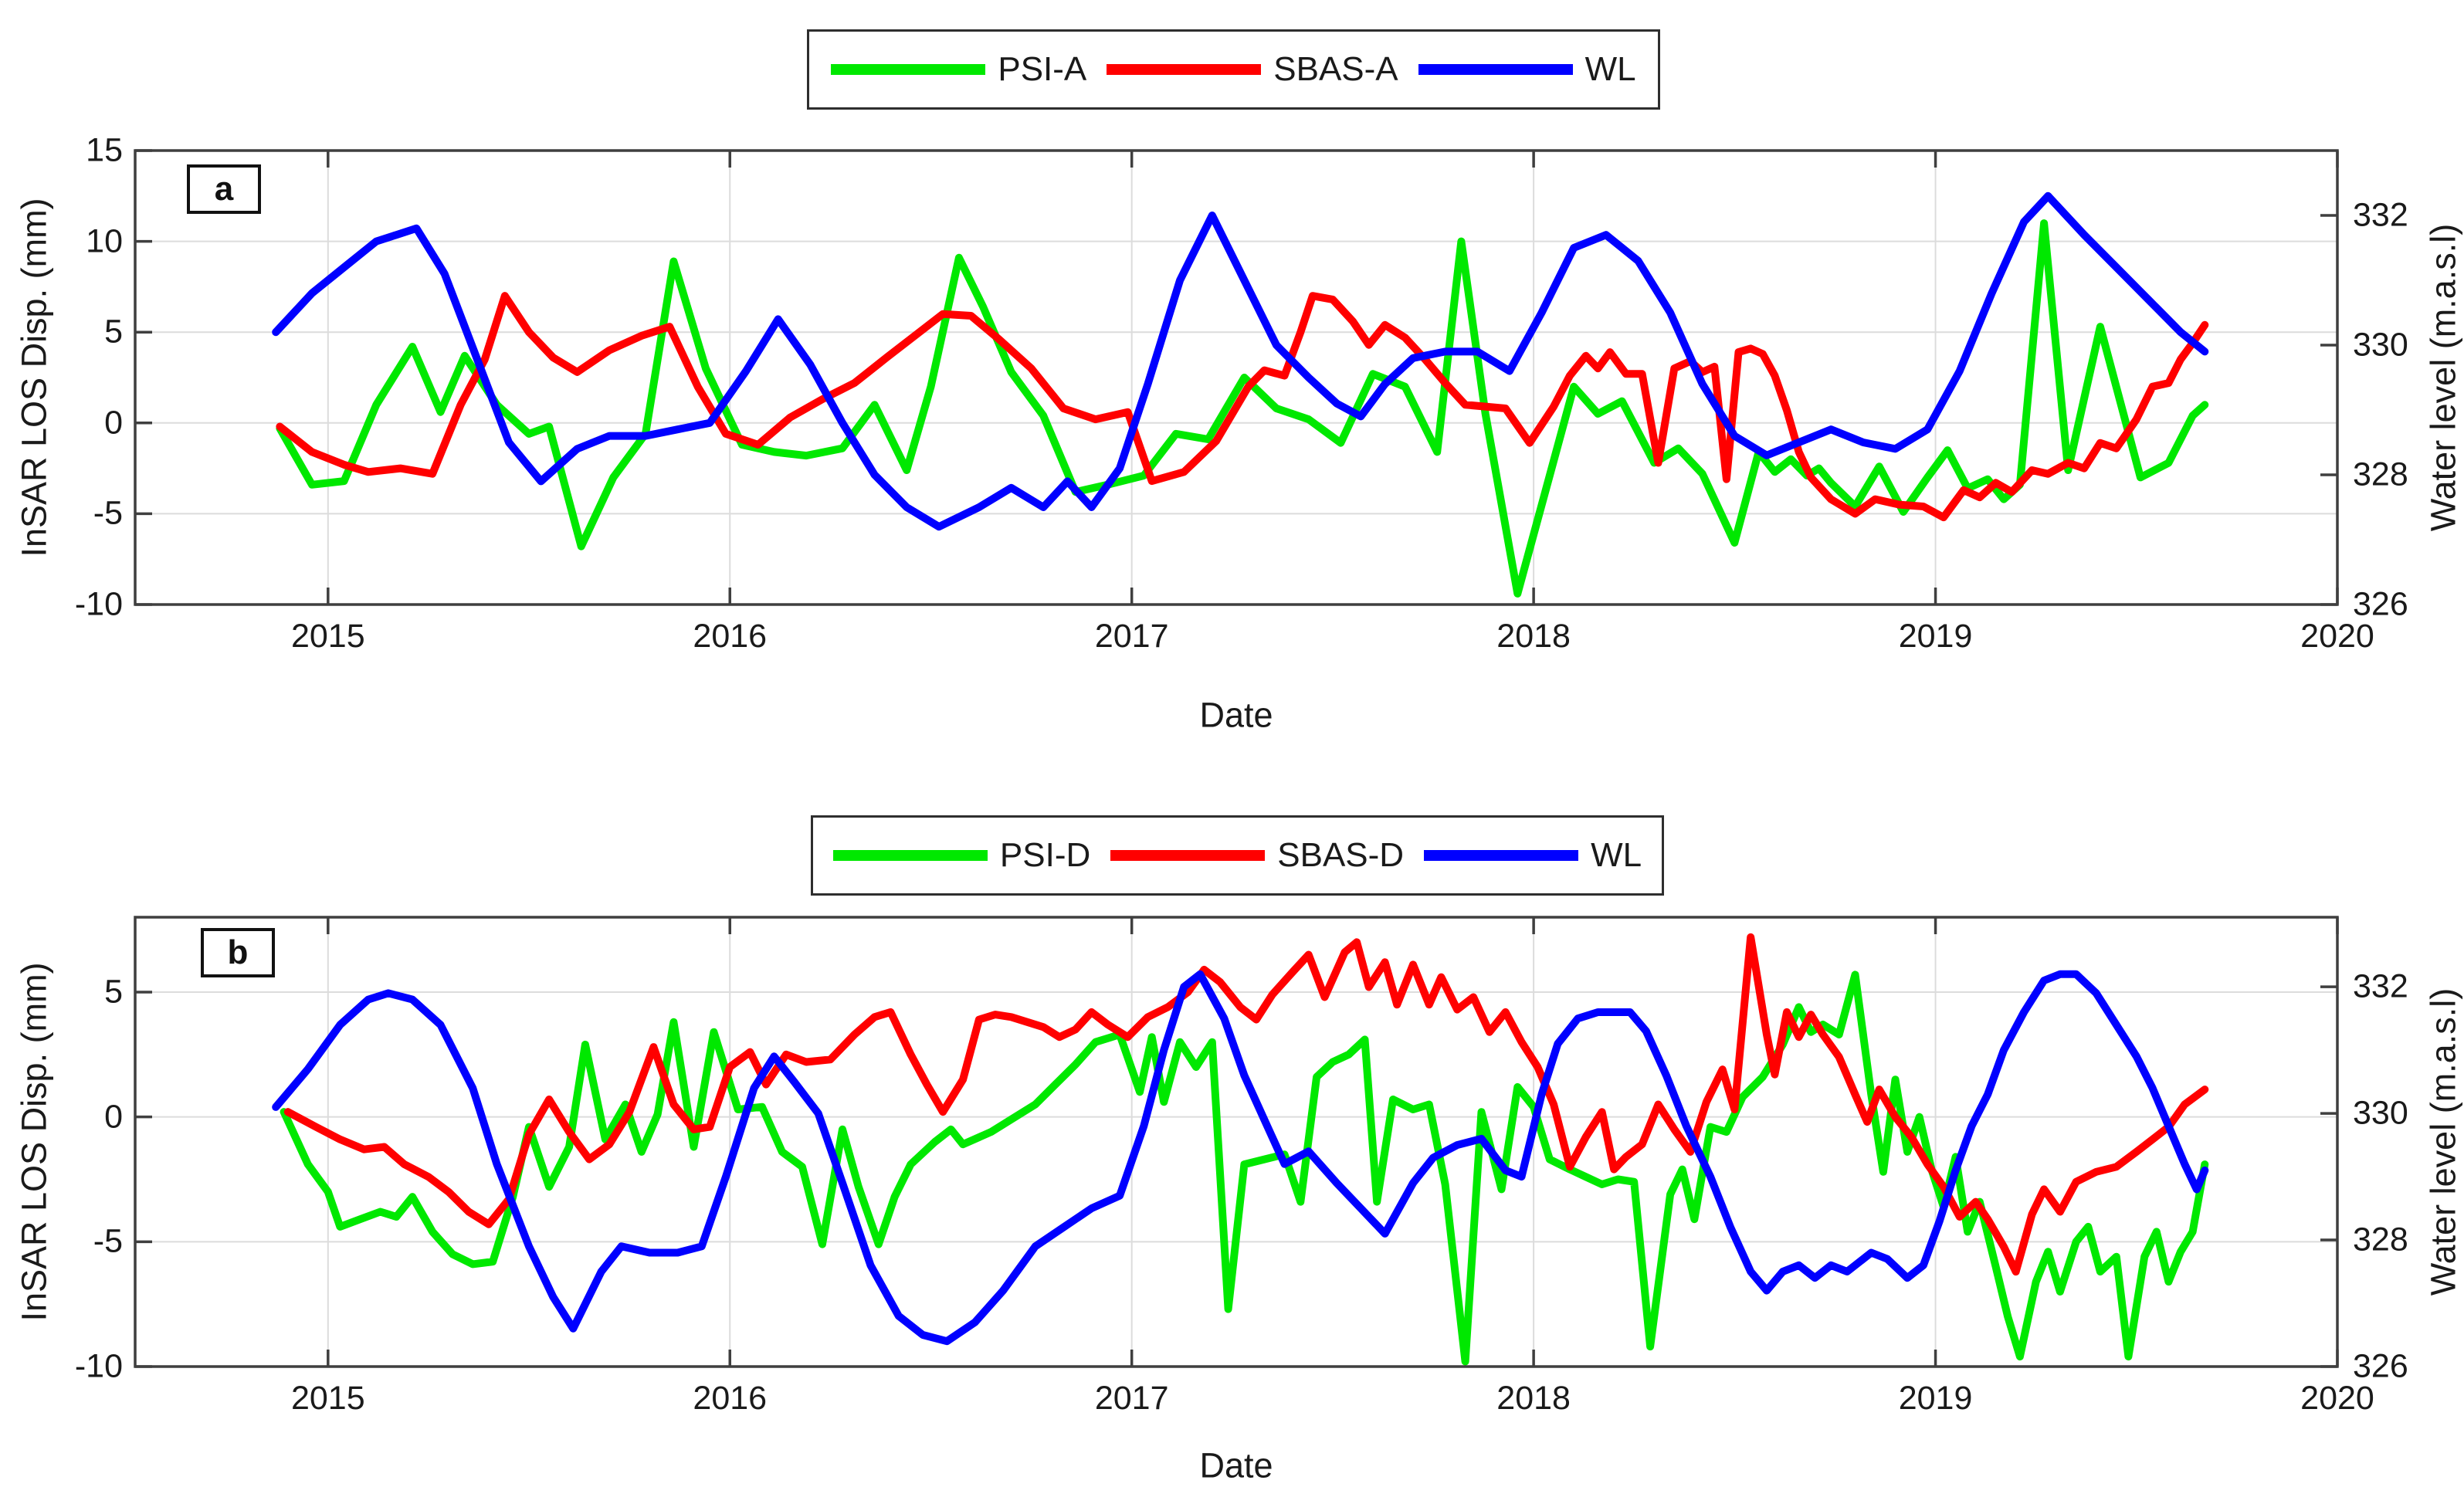  I want to click on panel-letter-box-b: b, so click(238, 952).